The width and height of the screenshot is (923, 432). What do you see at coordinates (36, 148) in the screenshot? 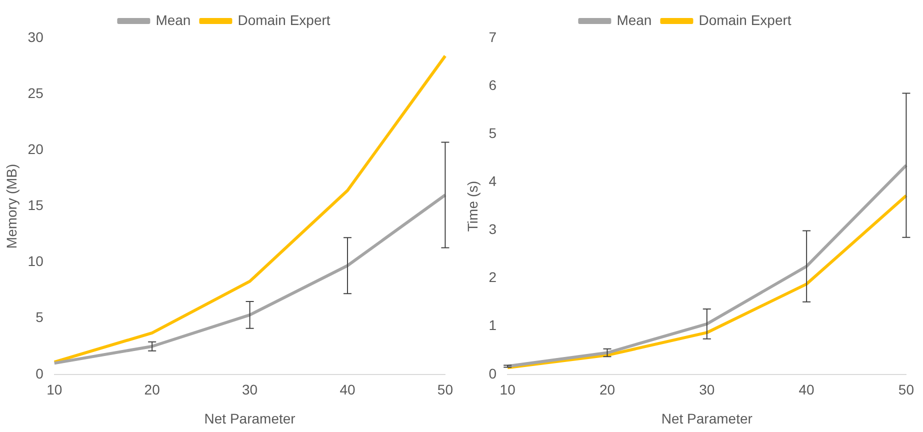
I see `y-tick-label: 20` at bounding box center [36, 148].